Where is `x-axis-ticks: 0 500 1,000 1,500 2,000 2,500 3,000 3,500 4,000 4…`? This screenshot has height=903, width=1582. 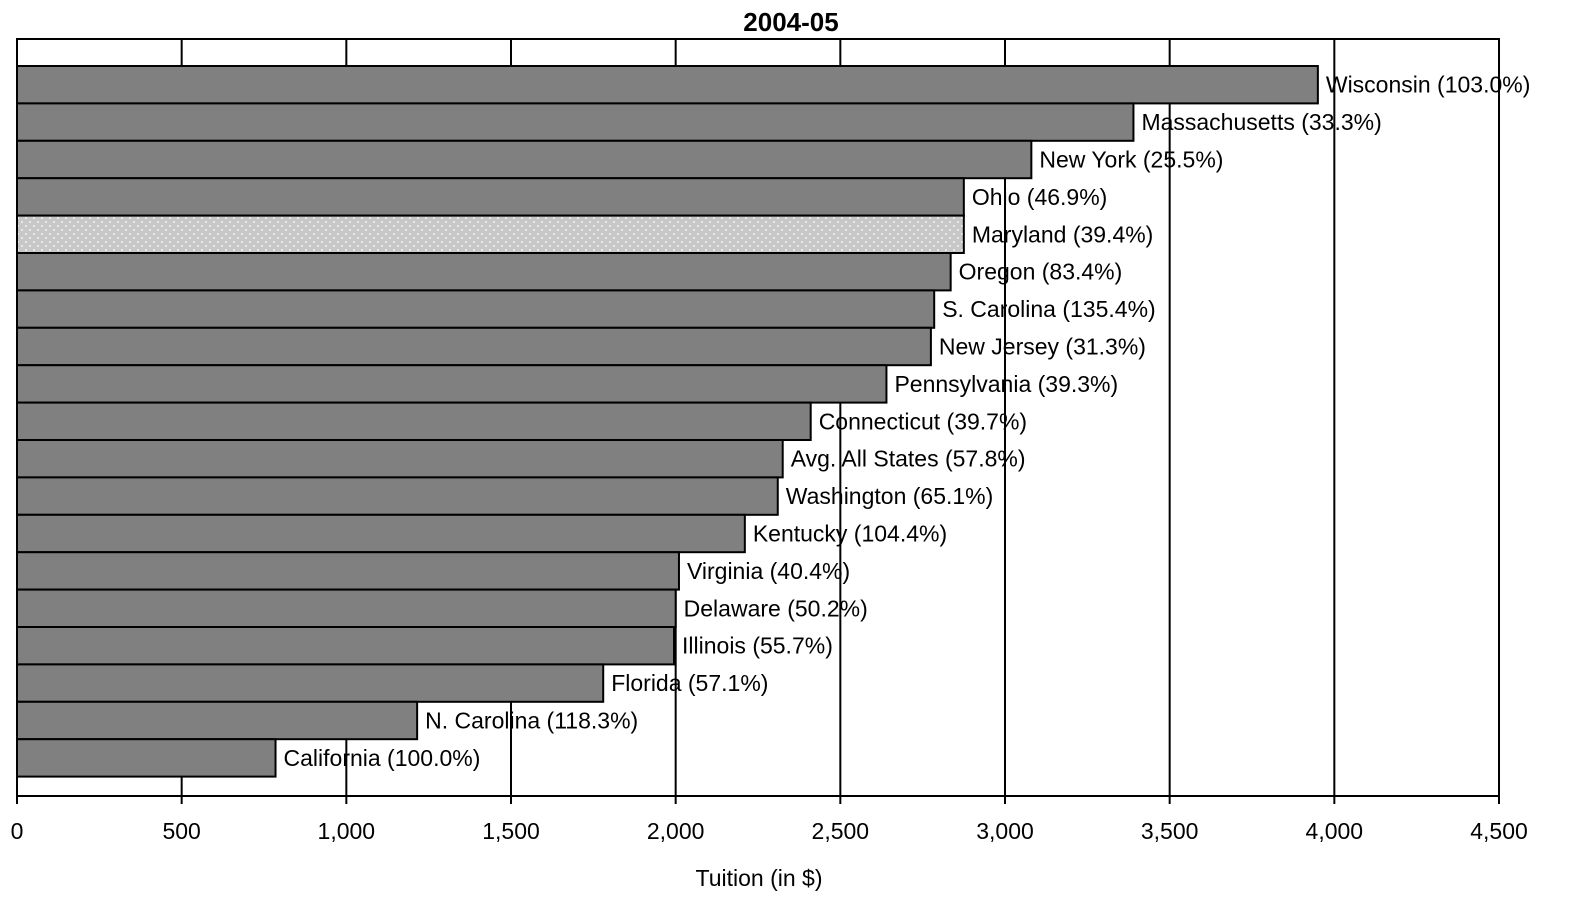
x-axis-ticks: 0 500 1,000 1,500 2,000 2,500 3,000 3,500 4,000 4… is located at coordinates (769, 820).